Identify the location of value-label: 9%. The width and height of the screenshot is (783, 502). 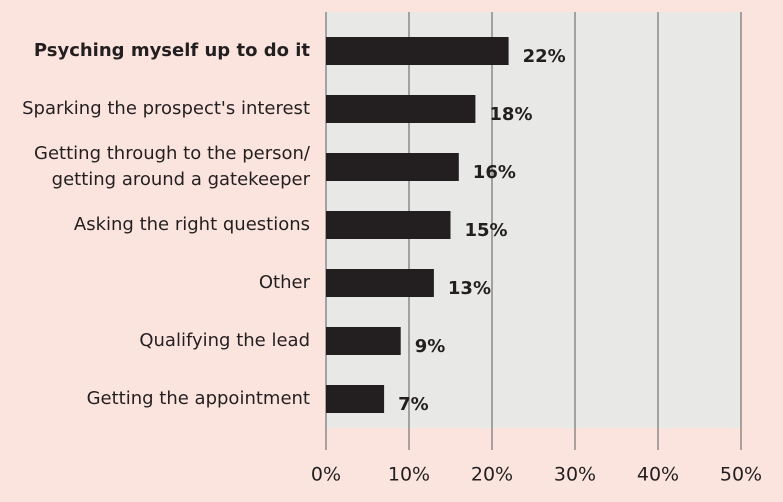
(430, 346).